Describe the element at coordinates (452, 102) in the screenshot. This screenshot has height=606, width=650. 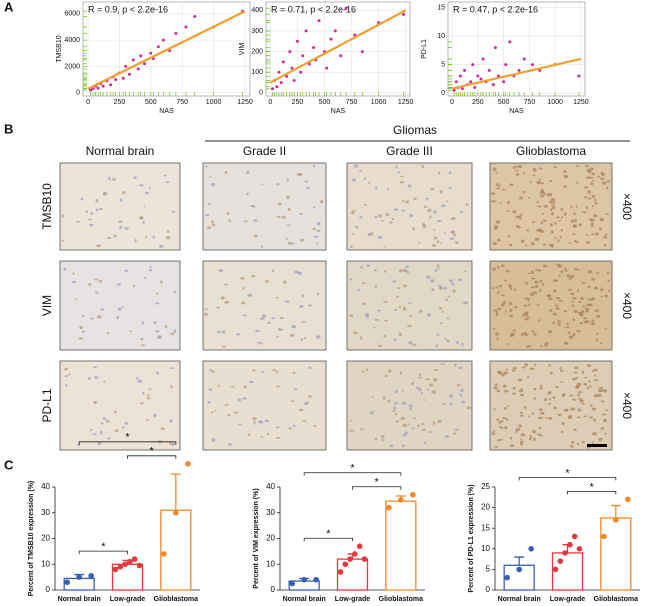
I see `x-tick-label: 0` at that location.